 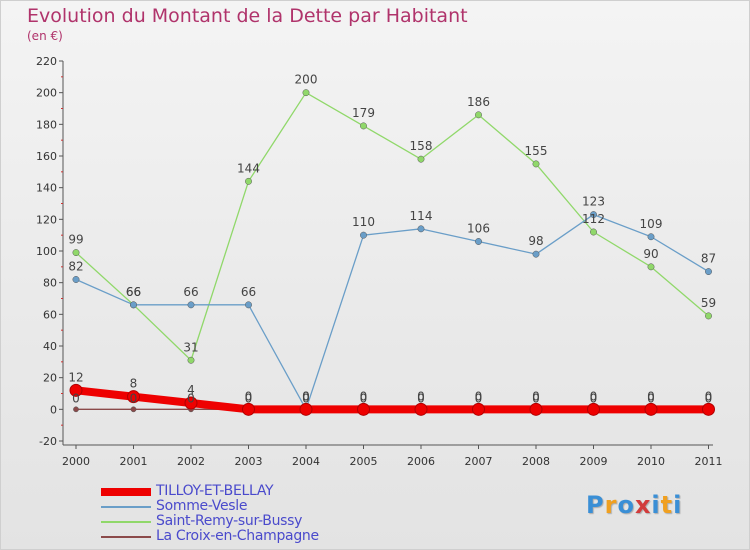 I want to click on x-tick-label: 2011, so click(x=709, y=461).